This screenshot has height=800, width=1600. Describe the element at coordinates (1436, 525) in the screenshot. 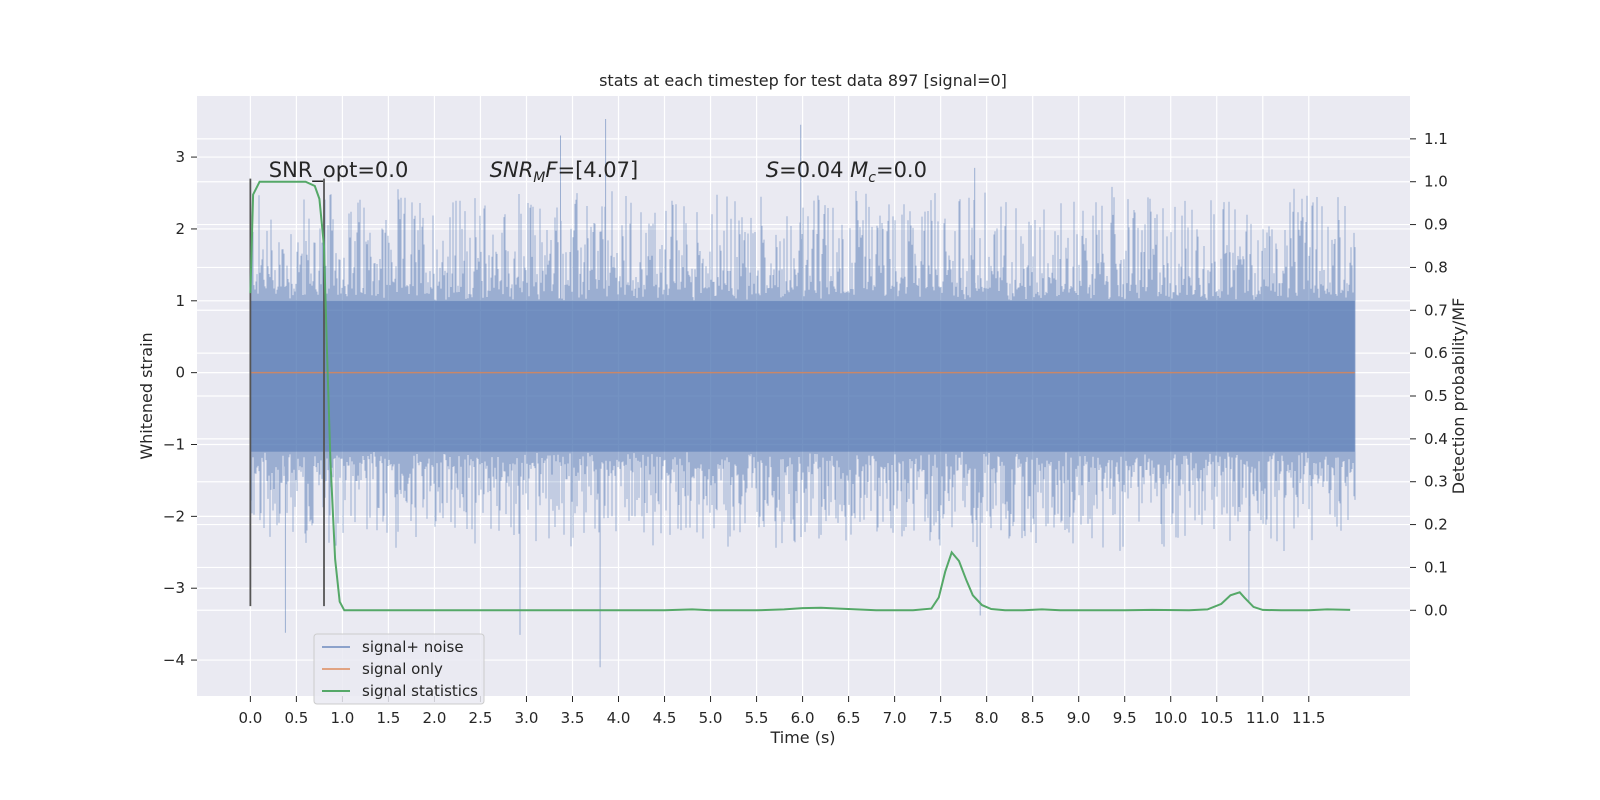

I see `y2-tick-label-2: 0.2` at that location.